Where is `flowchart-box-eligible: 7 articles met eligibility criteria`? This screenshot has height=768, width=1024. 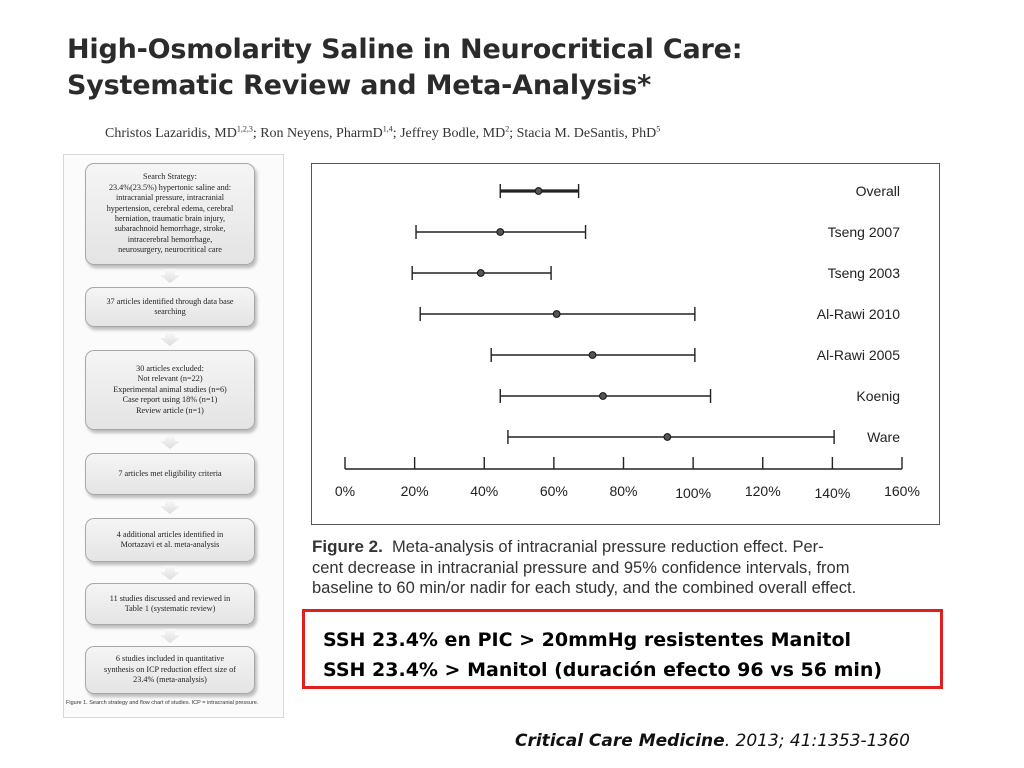 flowchart-box-eligible: 7 articles met eligibility criteria is located at coordinates (170, 474).